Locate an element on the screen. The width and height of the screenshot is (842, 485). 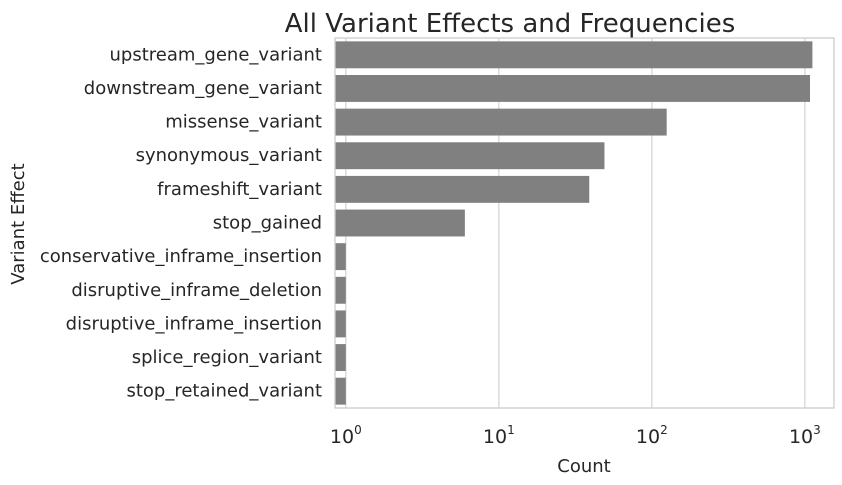
y-tick-label: disruptive_inframe_deletion is located at coordinates (196, 290).